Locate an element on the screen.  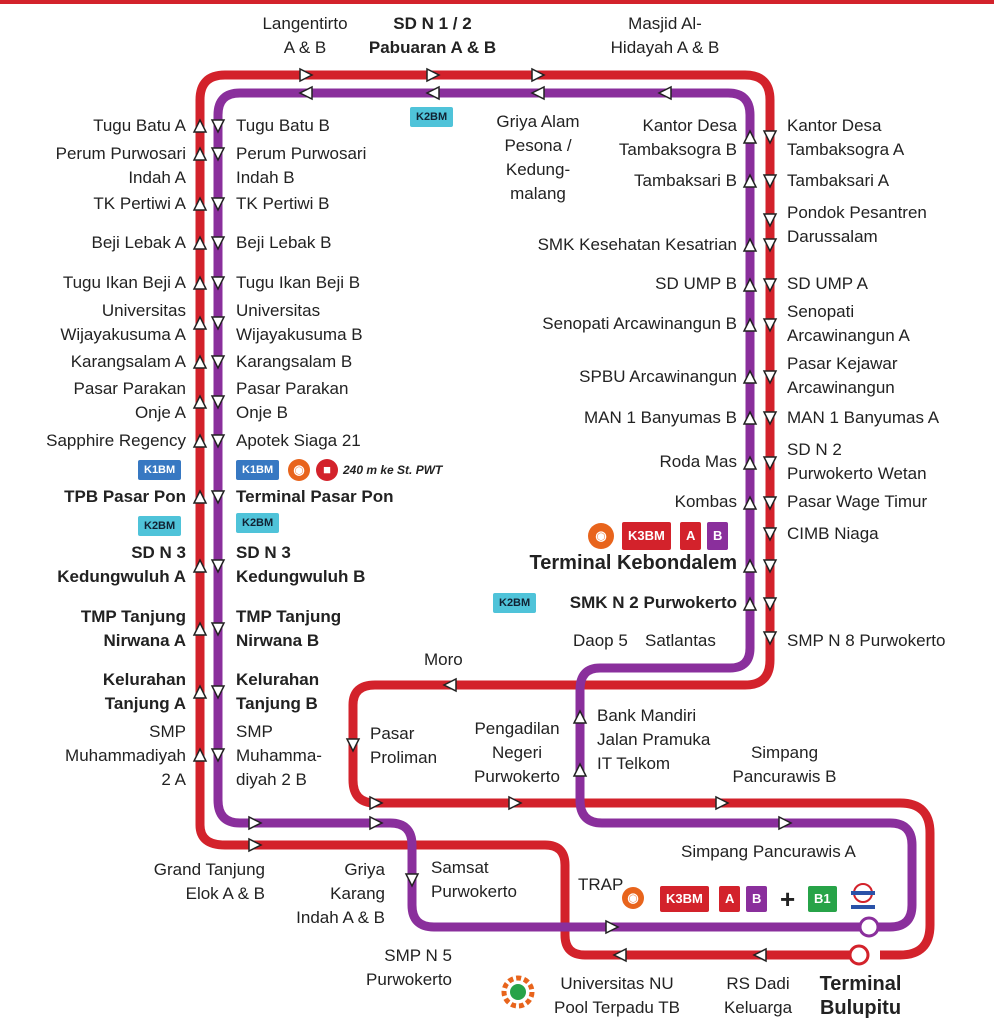
stop-label: Purwokerto Wetan is located at coordinates (857, 473).